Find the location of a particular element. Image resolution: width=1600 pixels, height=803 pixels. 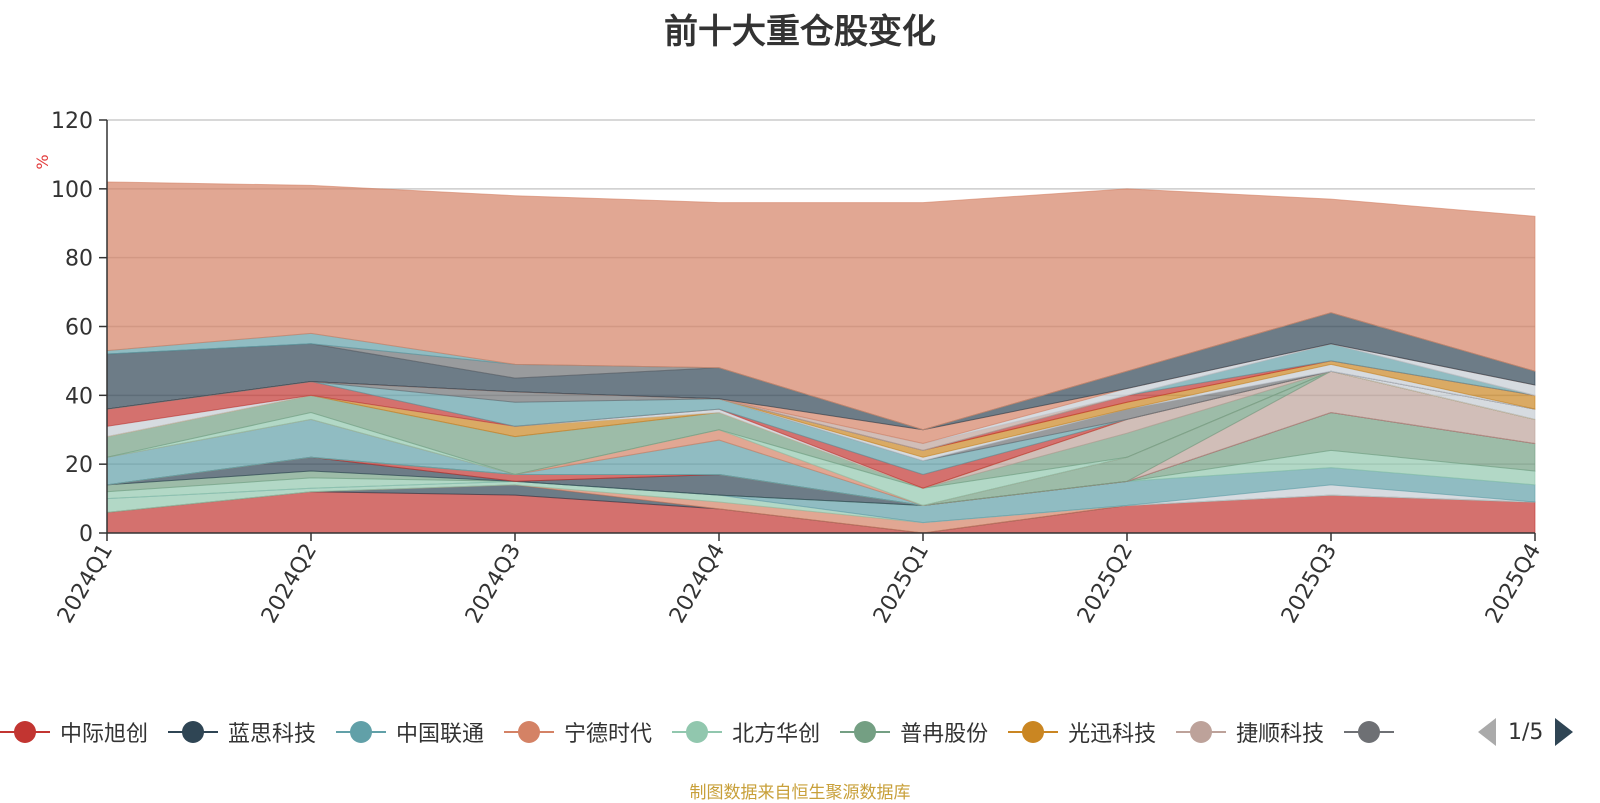

x-tick-label: 2025Q1 is located at coordinates (901, 584).